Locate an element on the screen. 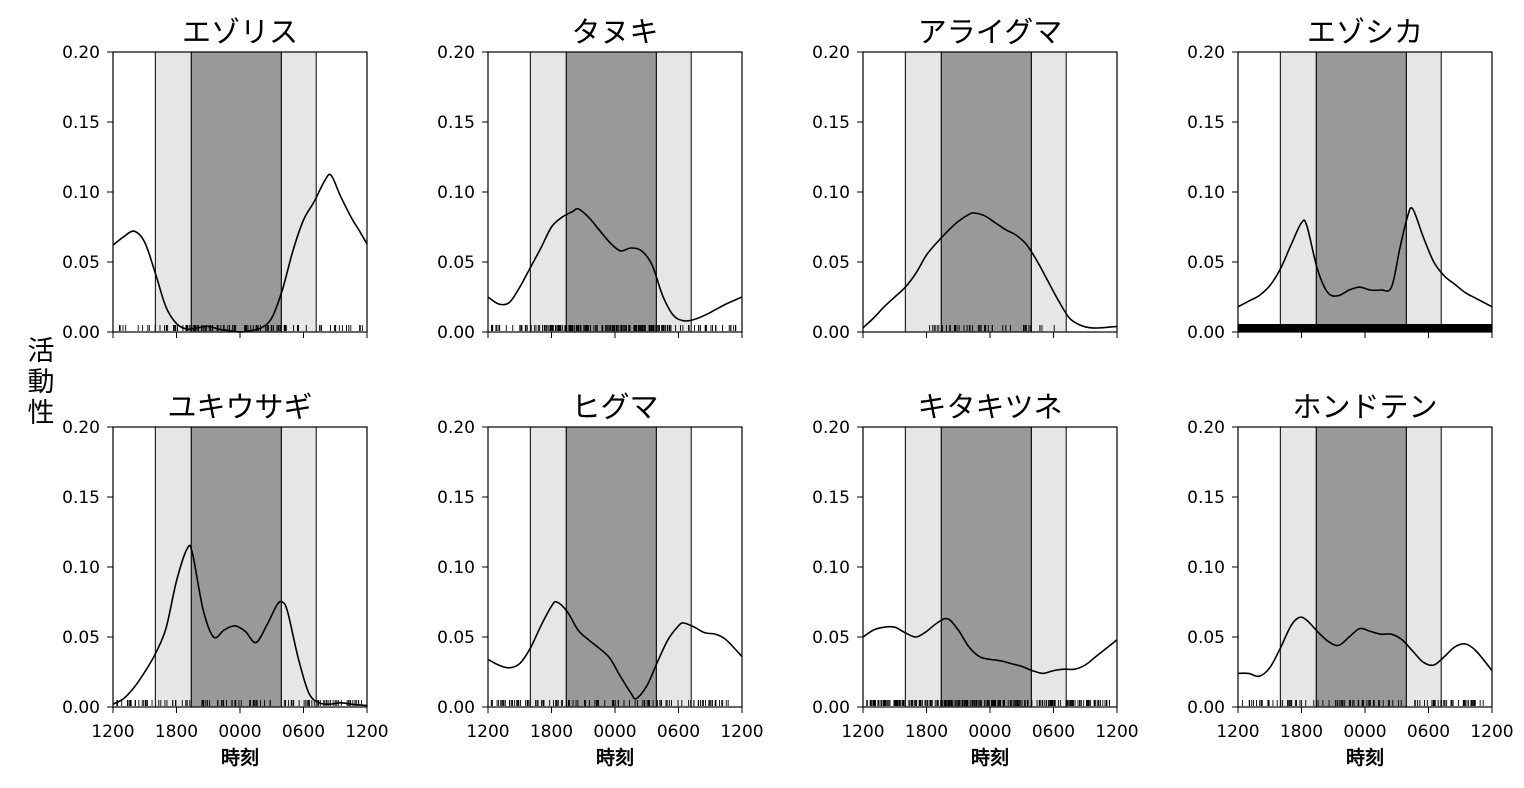 This screenshot has width=1524, height=788. panel-title: ヒグマ is located at coordinates (614, 407).